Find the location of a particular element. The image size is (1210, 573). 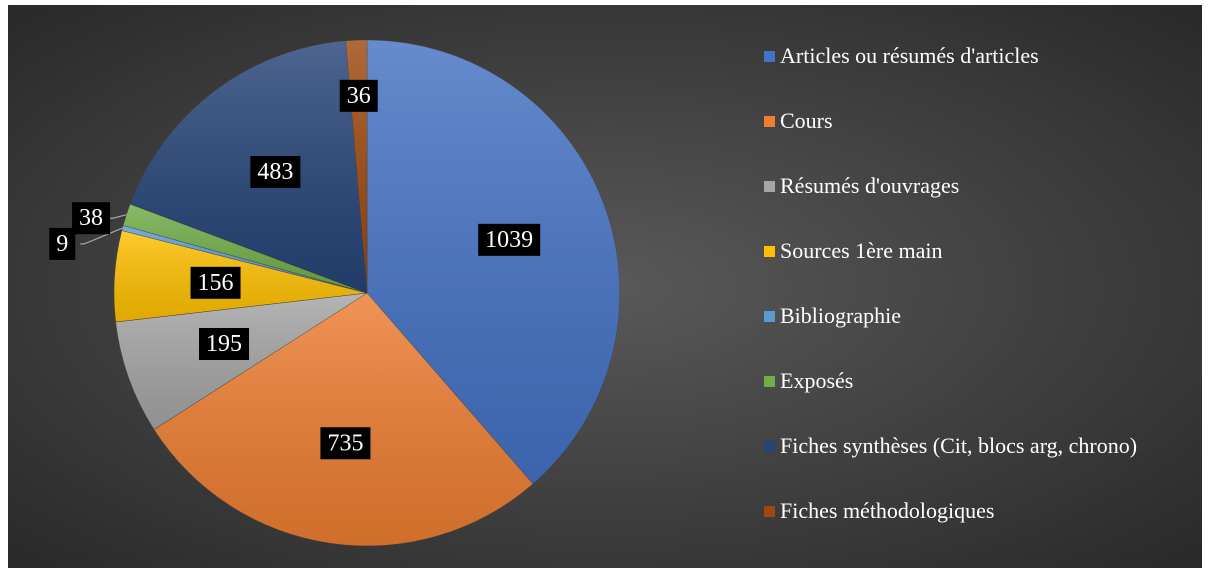

data-label: 735 is located at coordinates (345, 443).